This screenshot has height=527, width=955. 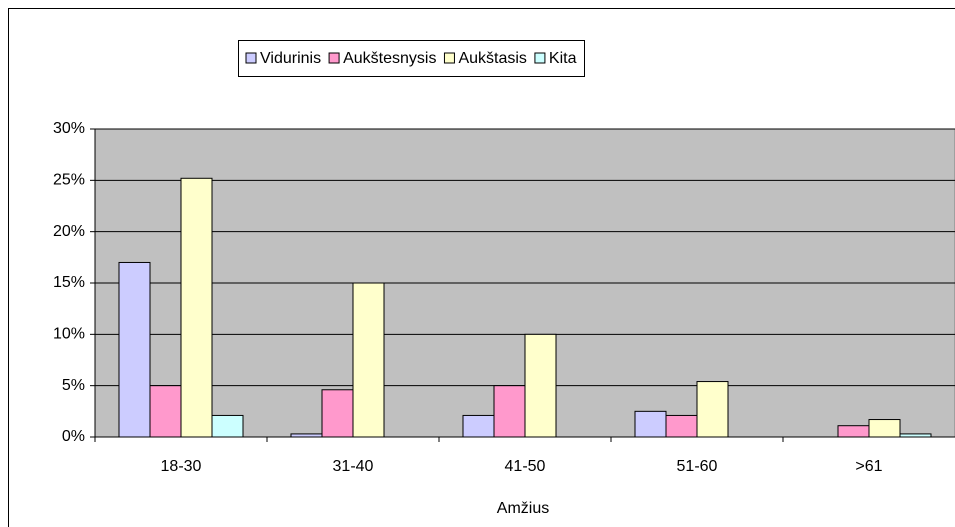 What do you see at coordinates (523, 508) in the screenshot?
I see `x-axis-title: Amžius` at bounding box center [523, 508].